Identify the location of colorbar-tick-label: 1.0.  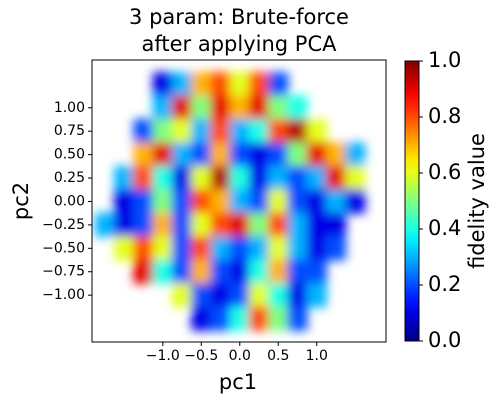
(444, 60).